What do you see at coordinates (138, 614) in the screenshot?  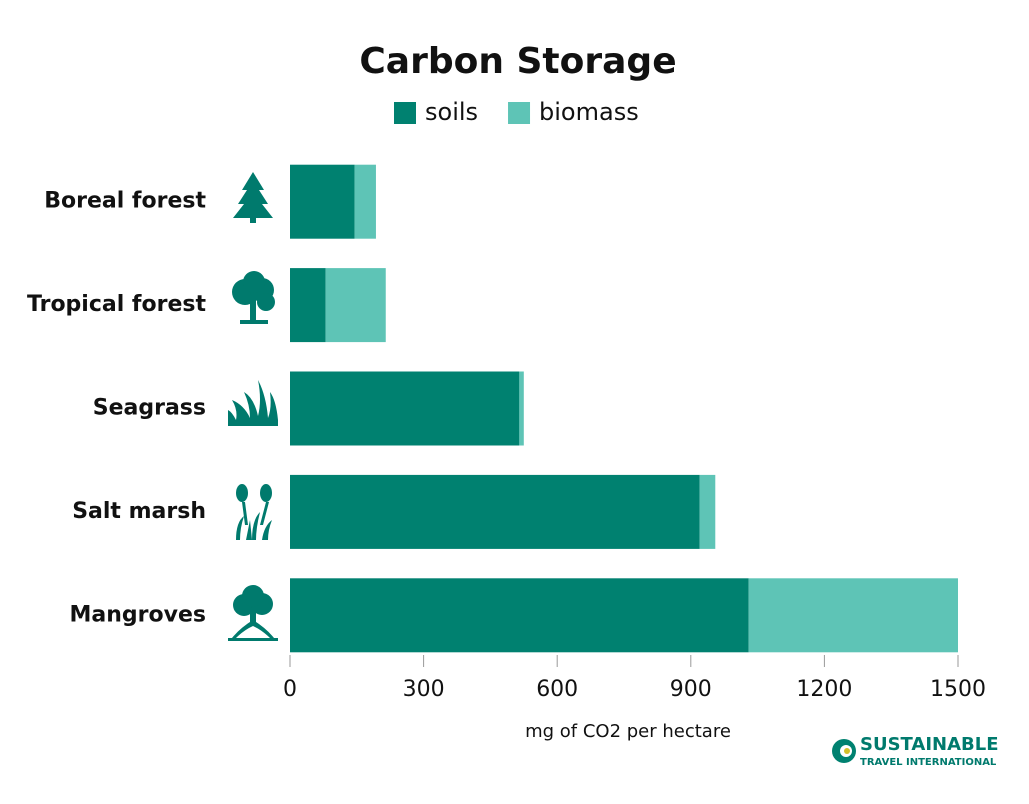 I see `category-label: Mangroves` at bounding box center [138, 614].